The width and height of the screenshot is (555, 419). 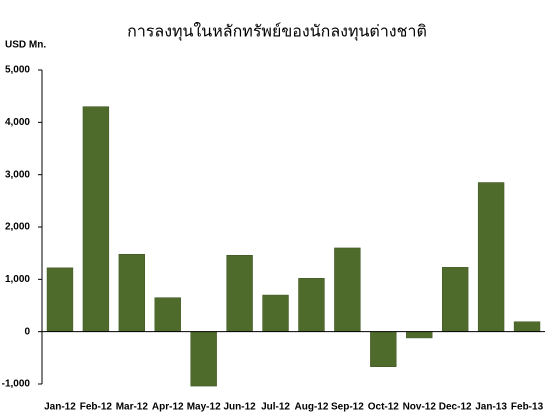 I want to click on y-tick-label: 0, so click(x=27, y=331).